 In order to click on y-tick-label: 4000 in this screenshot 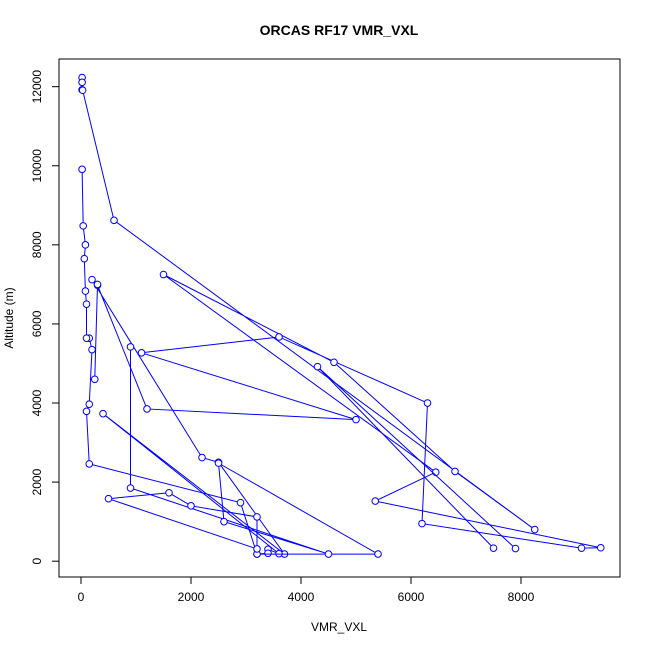, I will do `click(37, 402)`.